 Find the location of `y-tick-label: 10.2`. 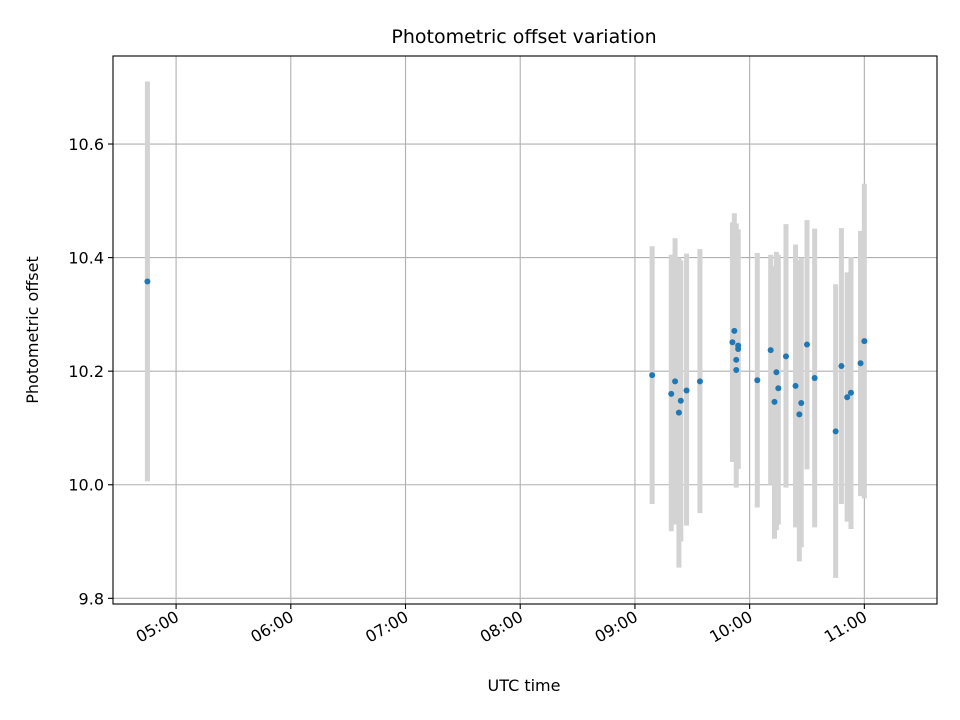

y-tick-label: 10.2 is located at coordinates (86, 371).